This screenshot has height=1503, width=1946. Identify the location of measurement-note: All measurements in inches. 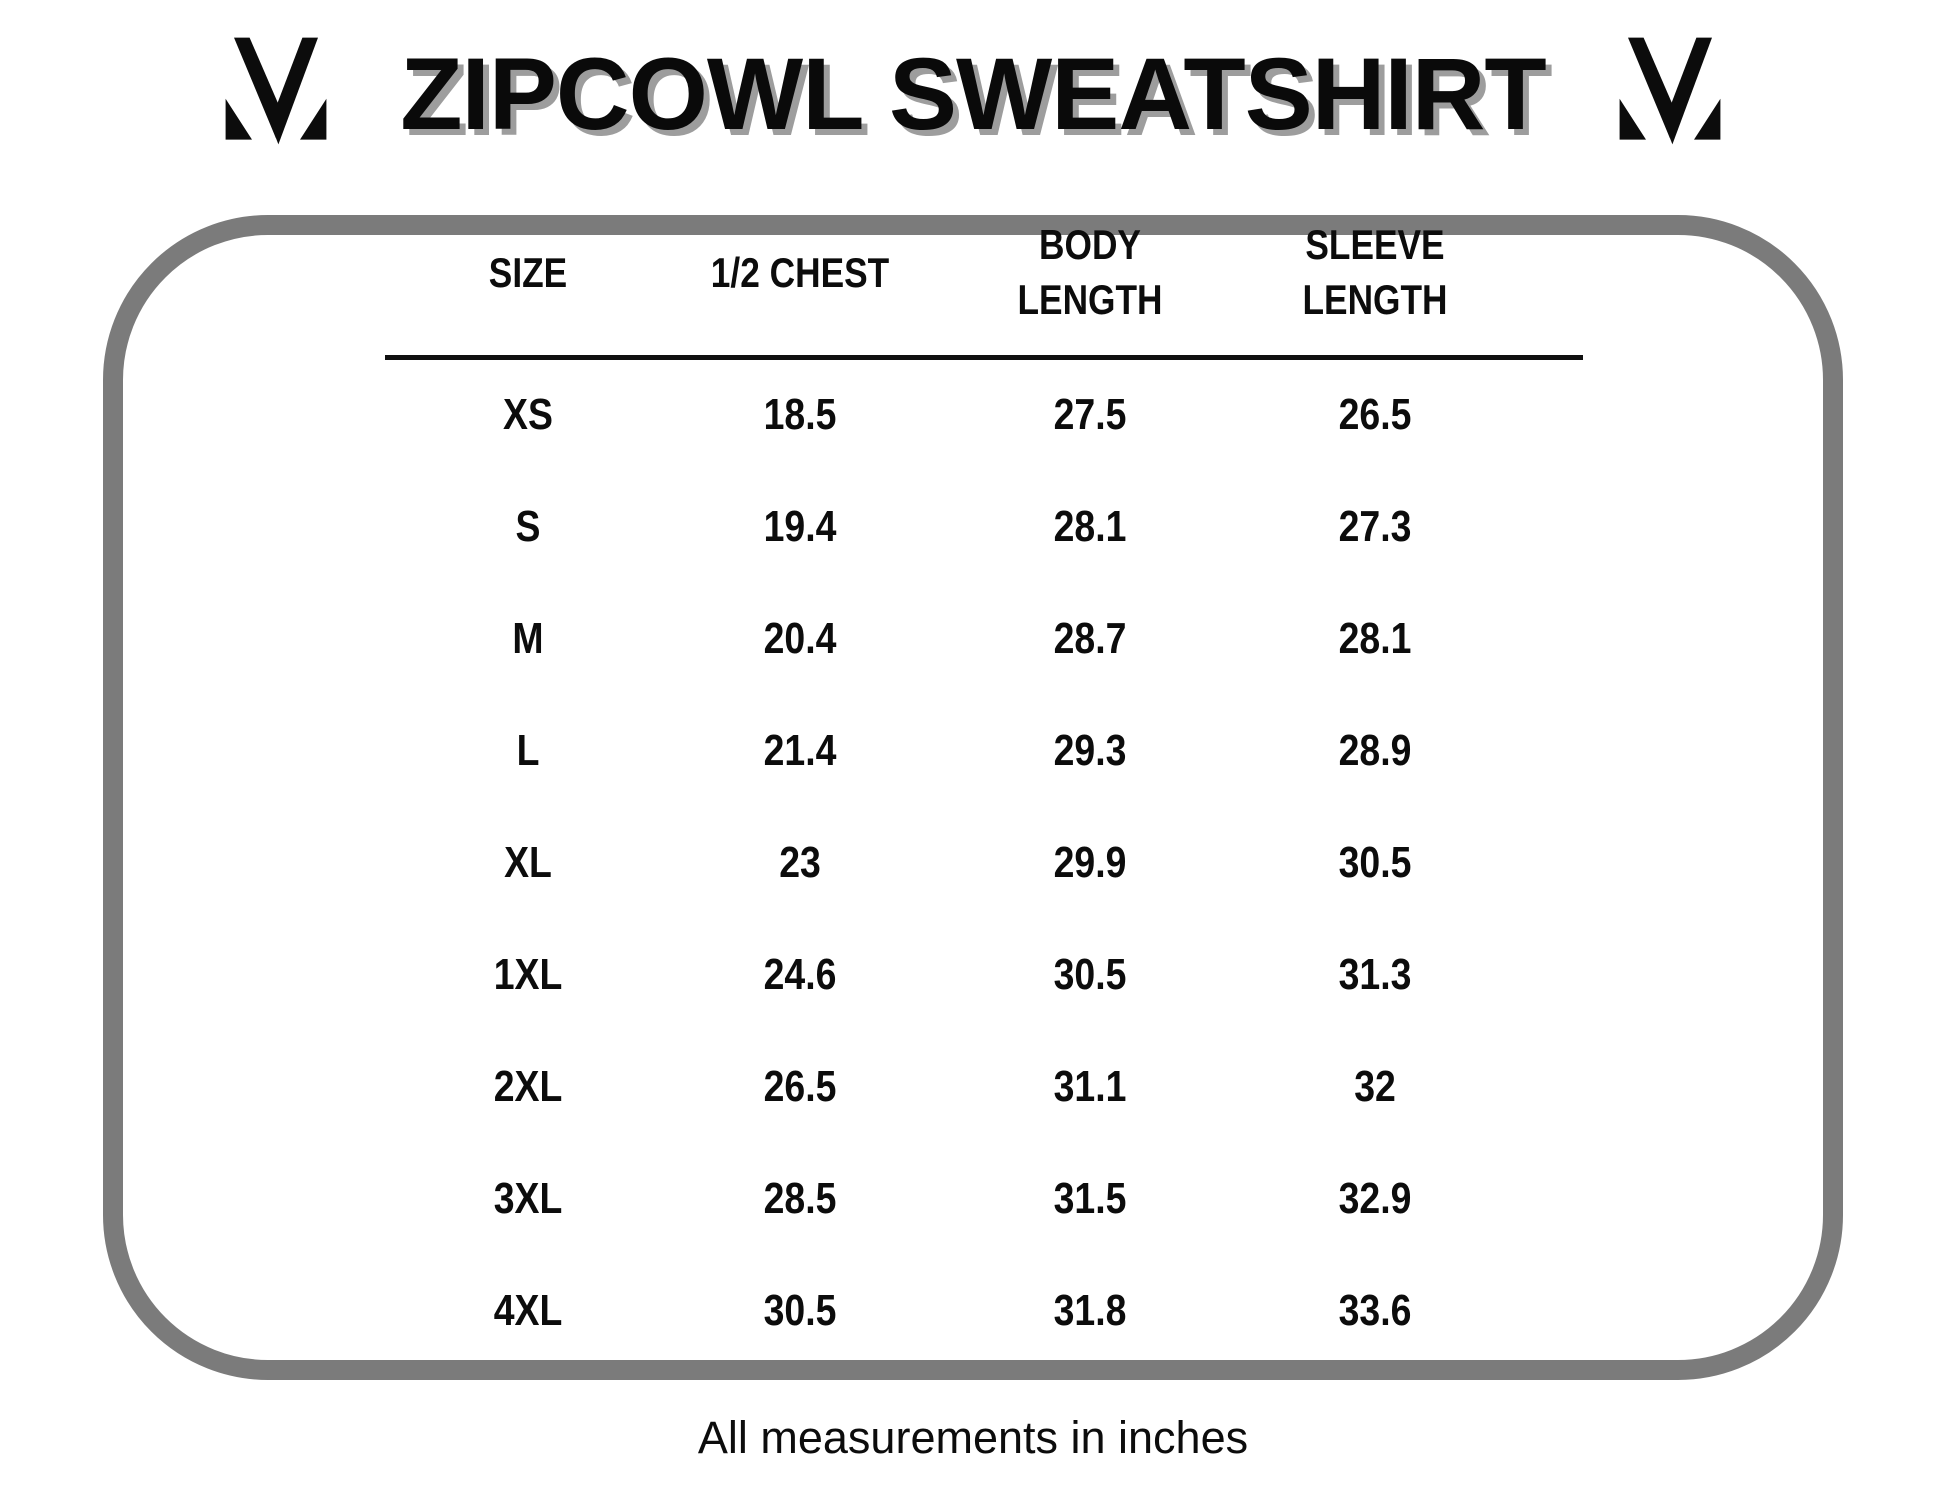
(973, 1437).